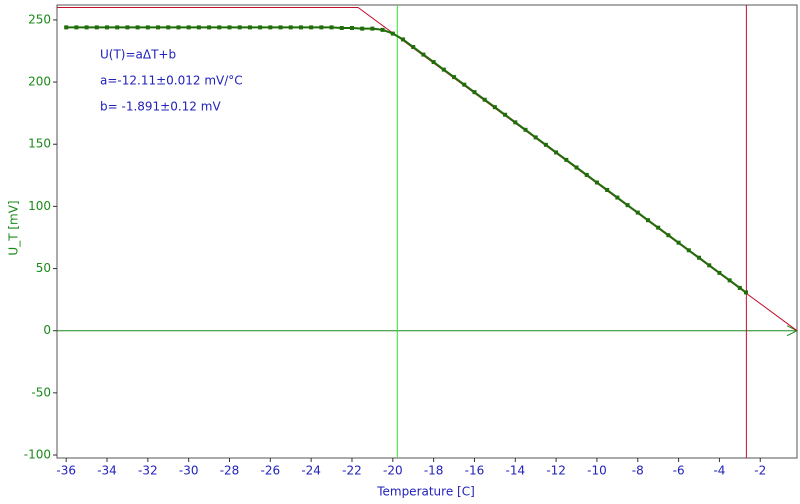 The height and width of the screenshot is (504, 800). Describe the element at coordinates (14, 227) in the screenshot. I see `y-axis-label: U_T [mV]` at that location.